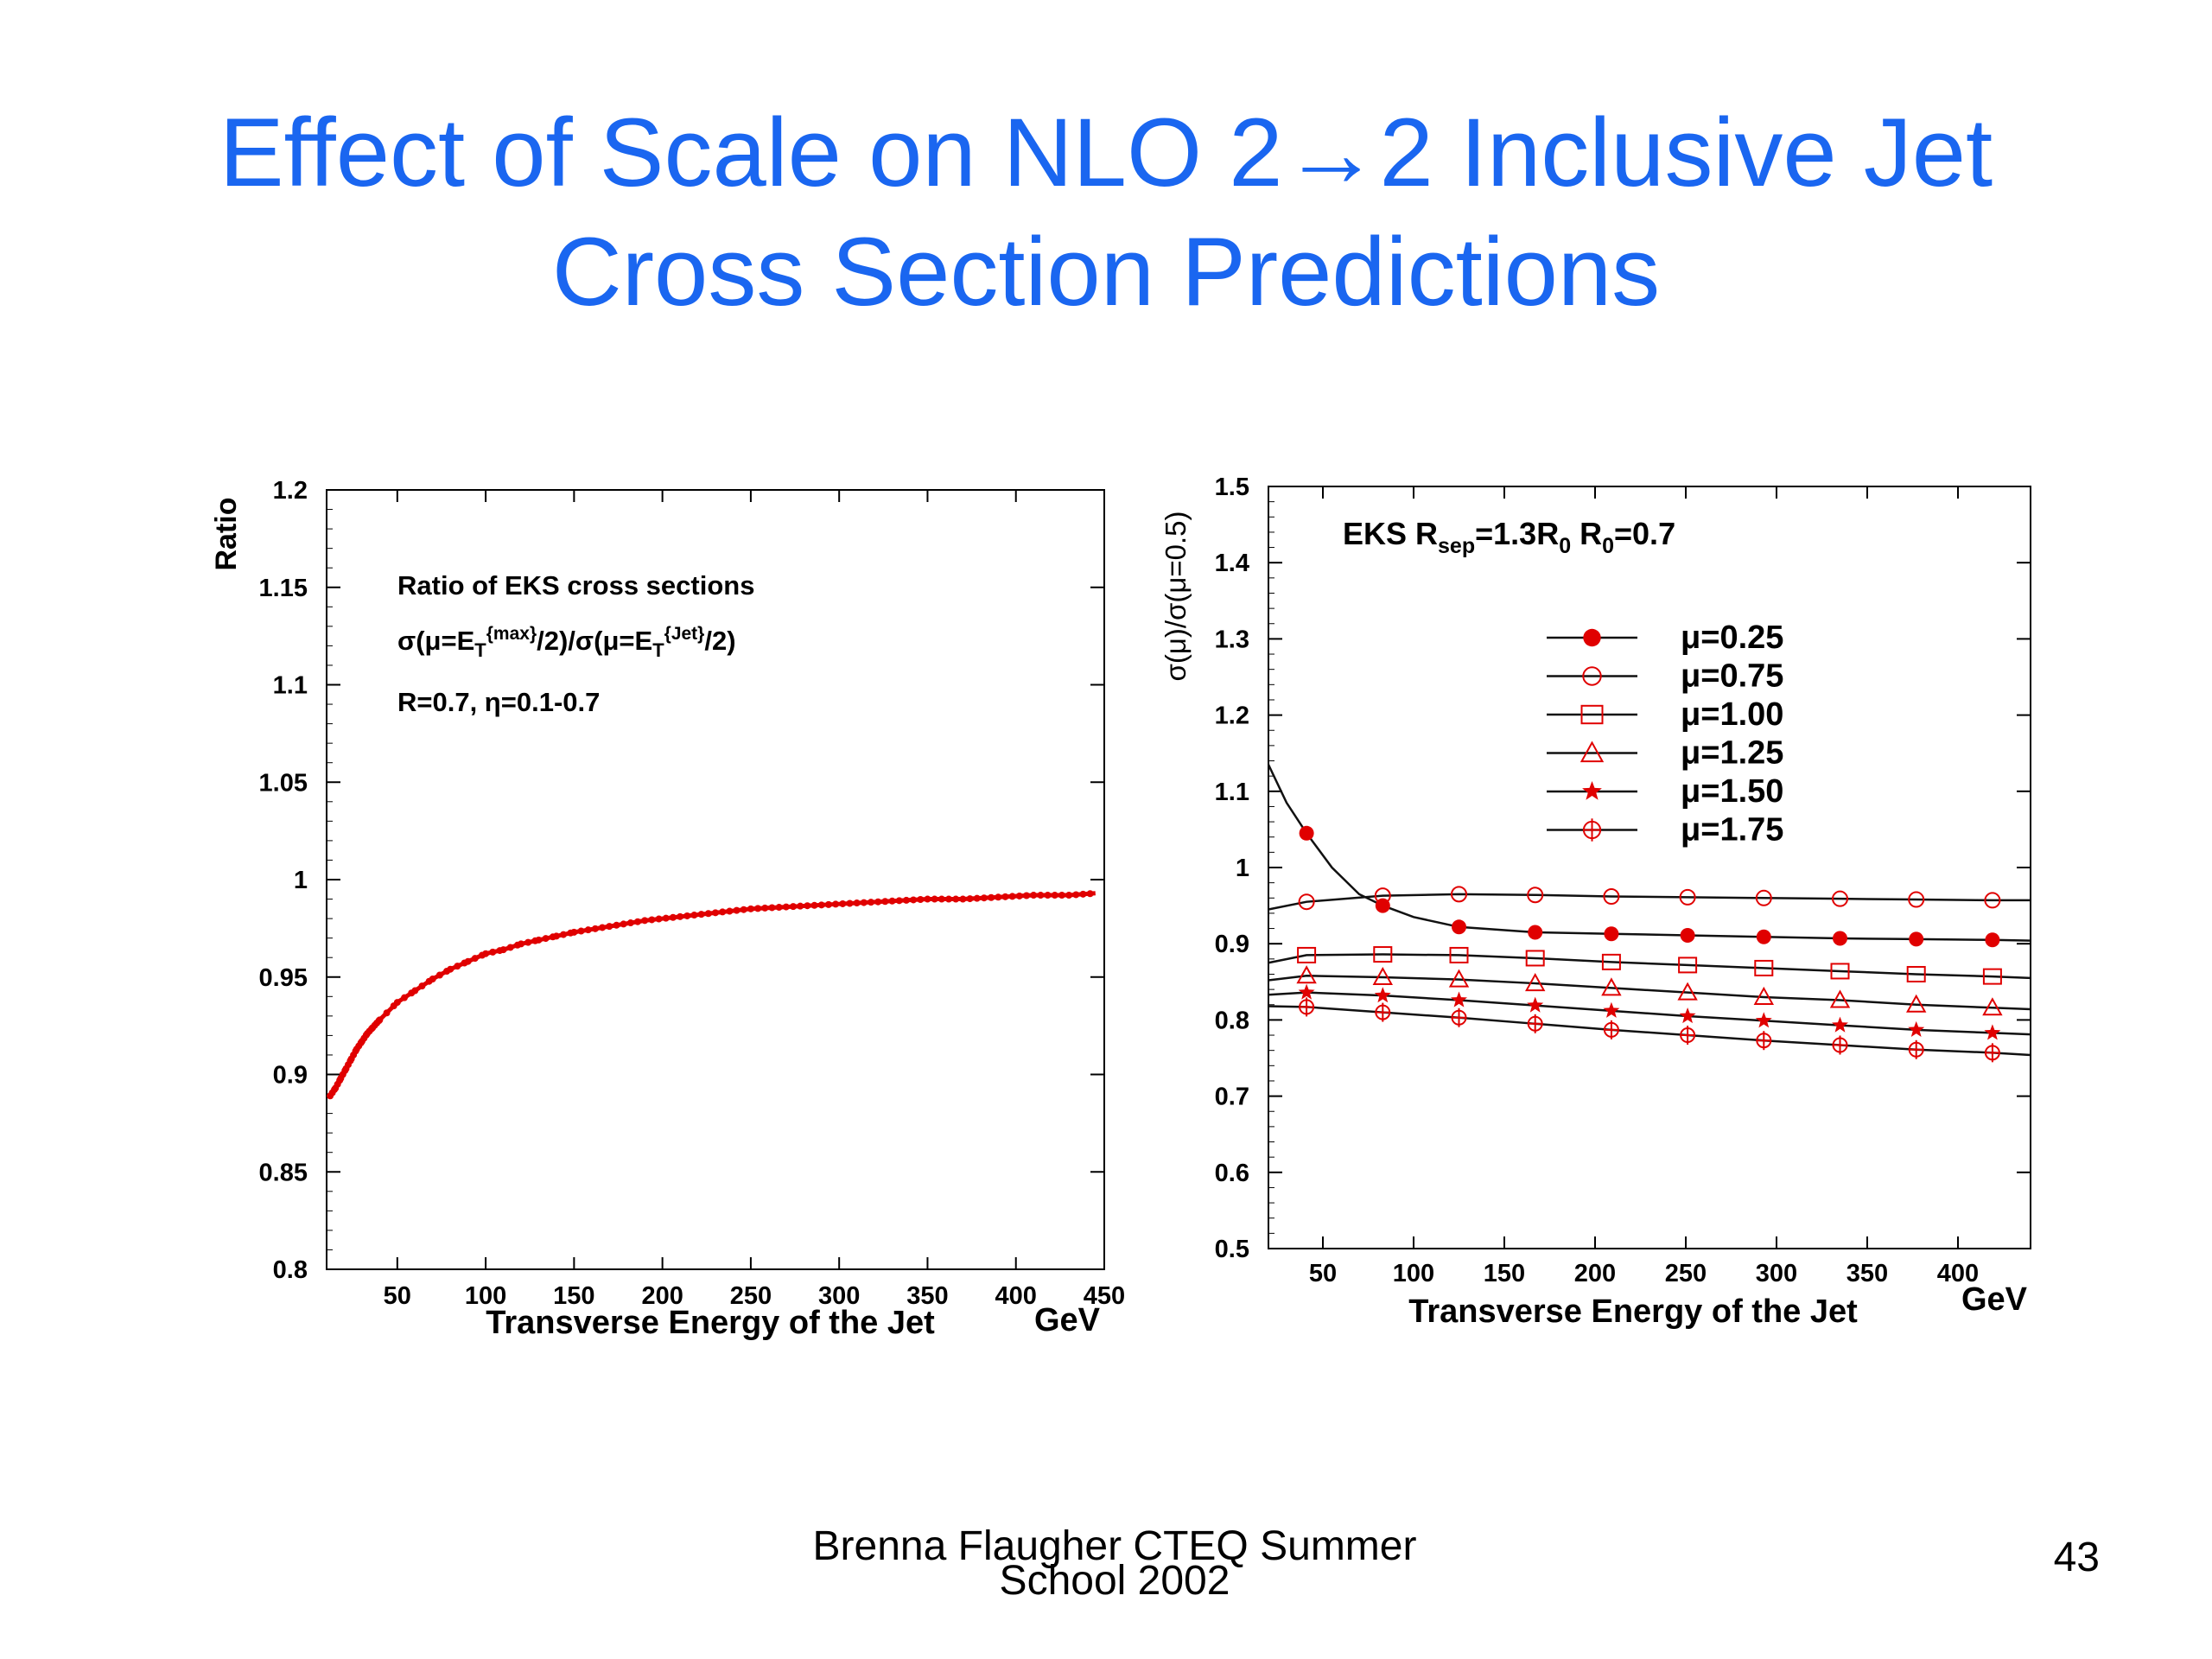 This screenshot has width=2212, height=1659. I want to click on legend-label: μ=1.75, so click(1732, 830).